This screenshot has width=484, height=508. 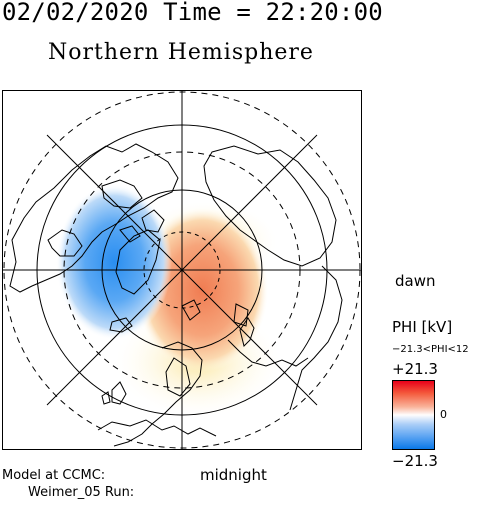 What do you see at coordinates (54, 475) in the screenshot?
I see `model-label: Model at CCMC:` at bounding box center [54, 475].